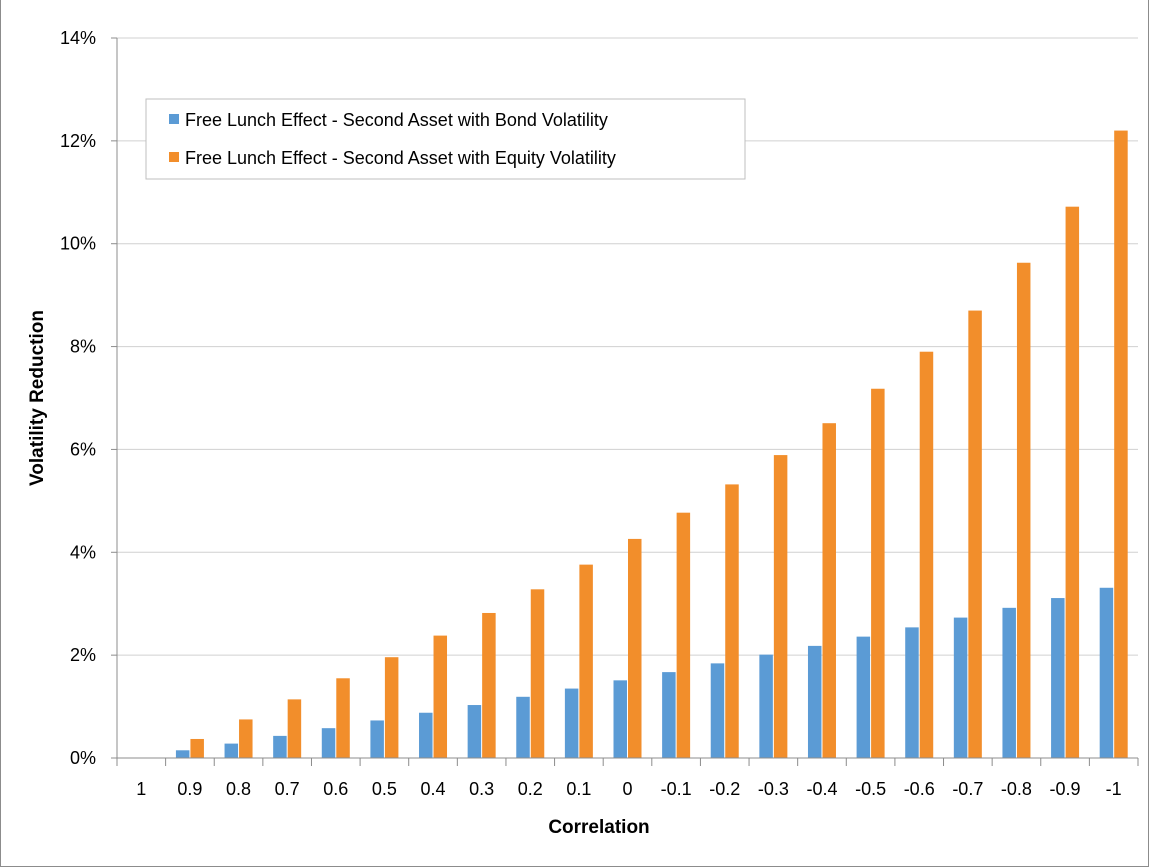 The width and height of the screenshot is (1149, 867). Describe the element at coordinates (433, 789) in the screenshot. I see `x-tick-label: 0.4` at that location.